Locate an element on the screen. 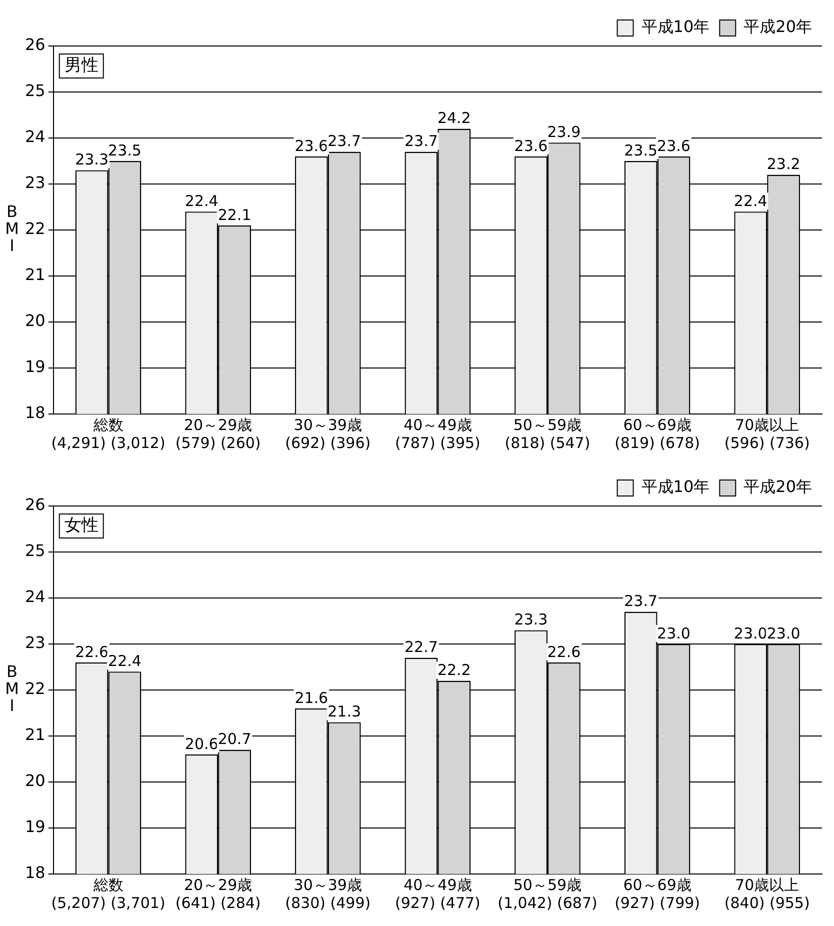  data-label: 21.6 is located at coordinates (311, 697).